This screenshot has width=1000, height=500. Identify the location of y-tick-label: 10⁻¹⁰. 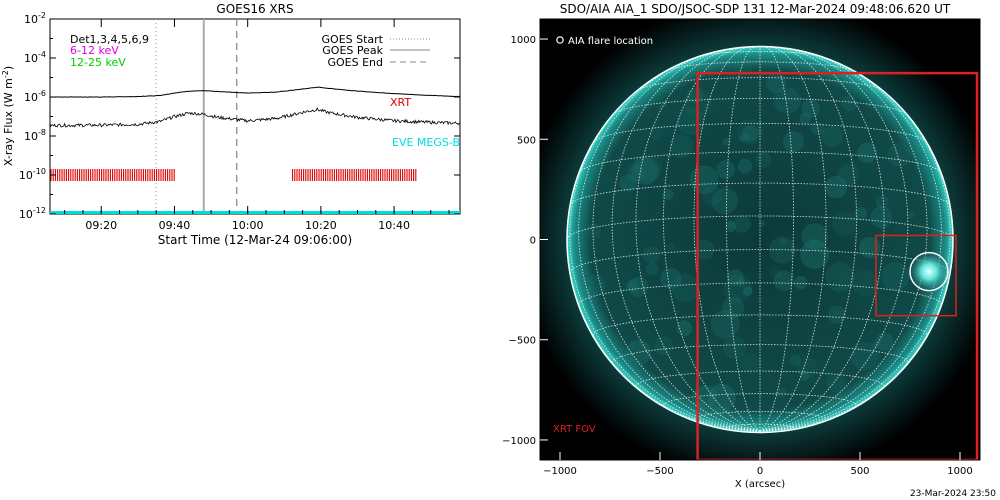
(32, 174).